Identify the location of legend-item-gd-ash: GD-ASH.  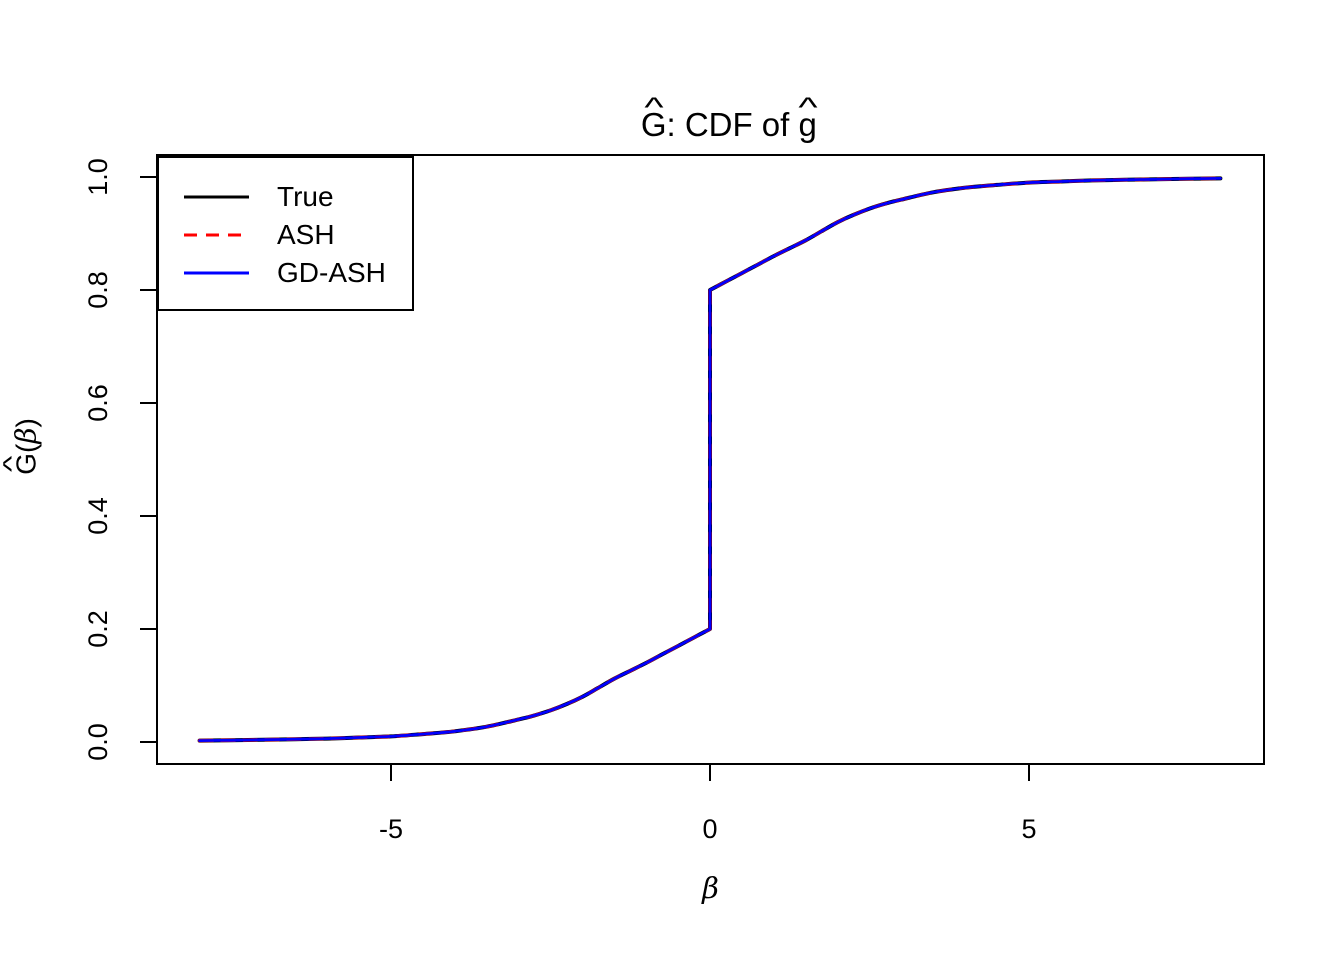
(285, 273).